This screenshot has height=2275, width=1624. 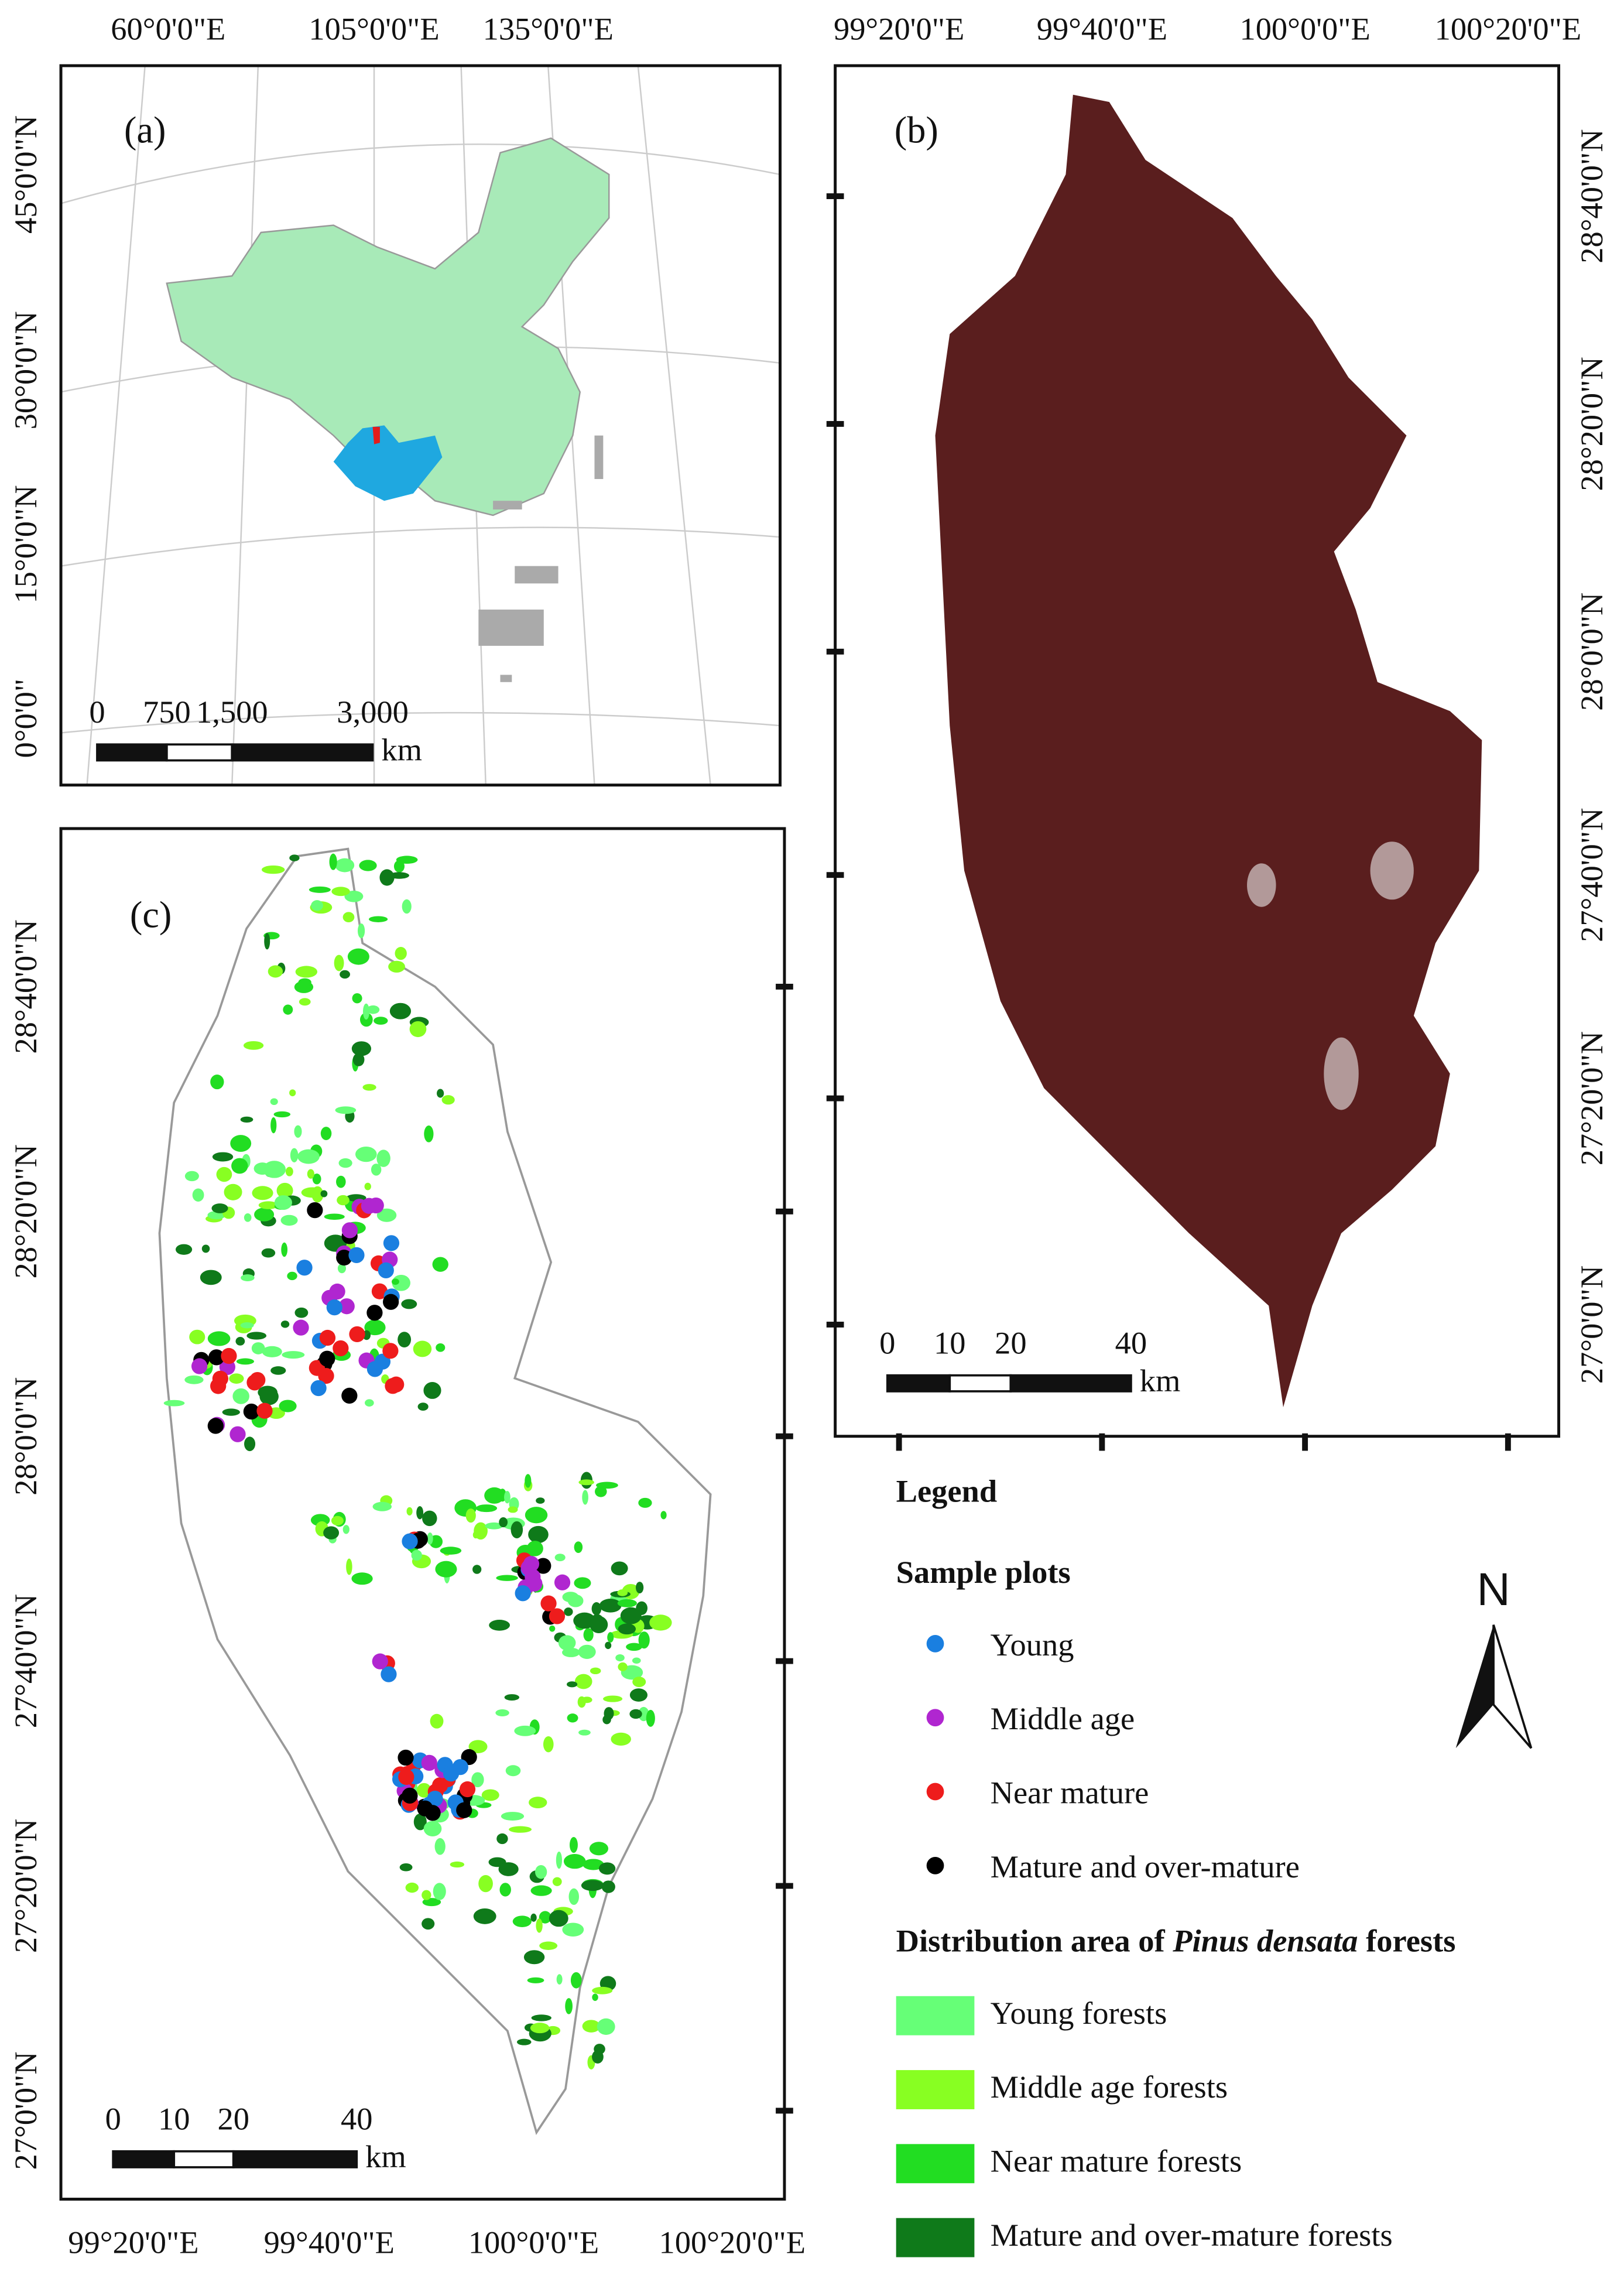 What do you see at coordinates (916, 129) in the screenshot?
I see `panel-label: (b)` at bounding box center [916, 129].